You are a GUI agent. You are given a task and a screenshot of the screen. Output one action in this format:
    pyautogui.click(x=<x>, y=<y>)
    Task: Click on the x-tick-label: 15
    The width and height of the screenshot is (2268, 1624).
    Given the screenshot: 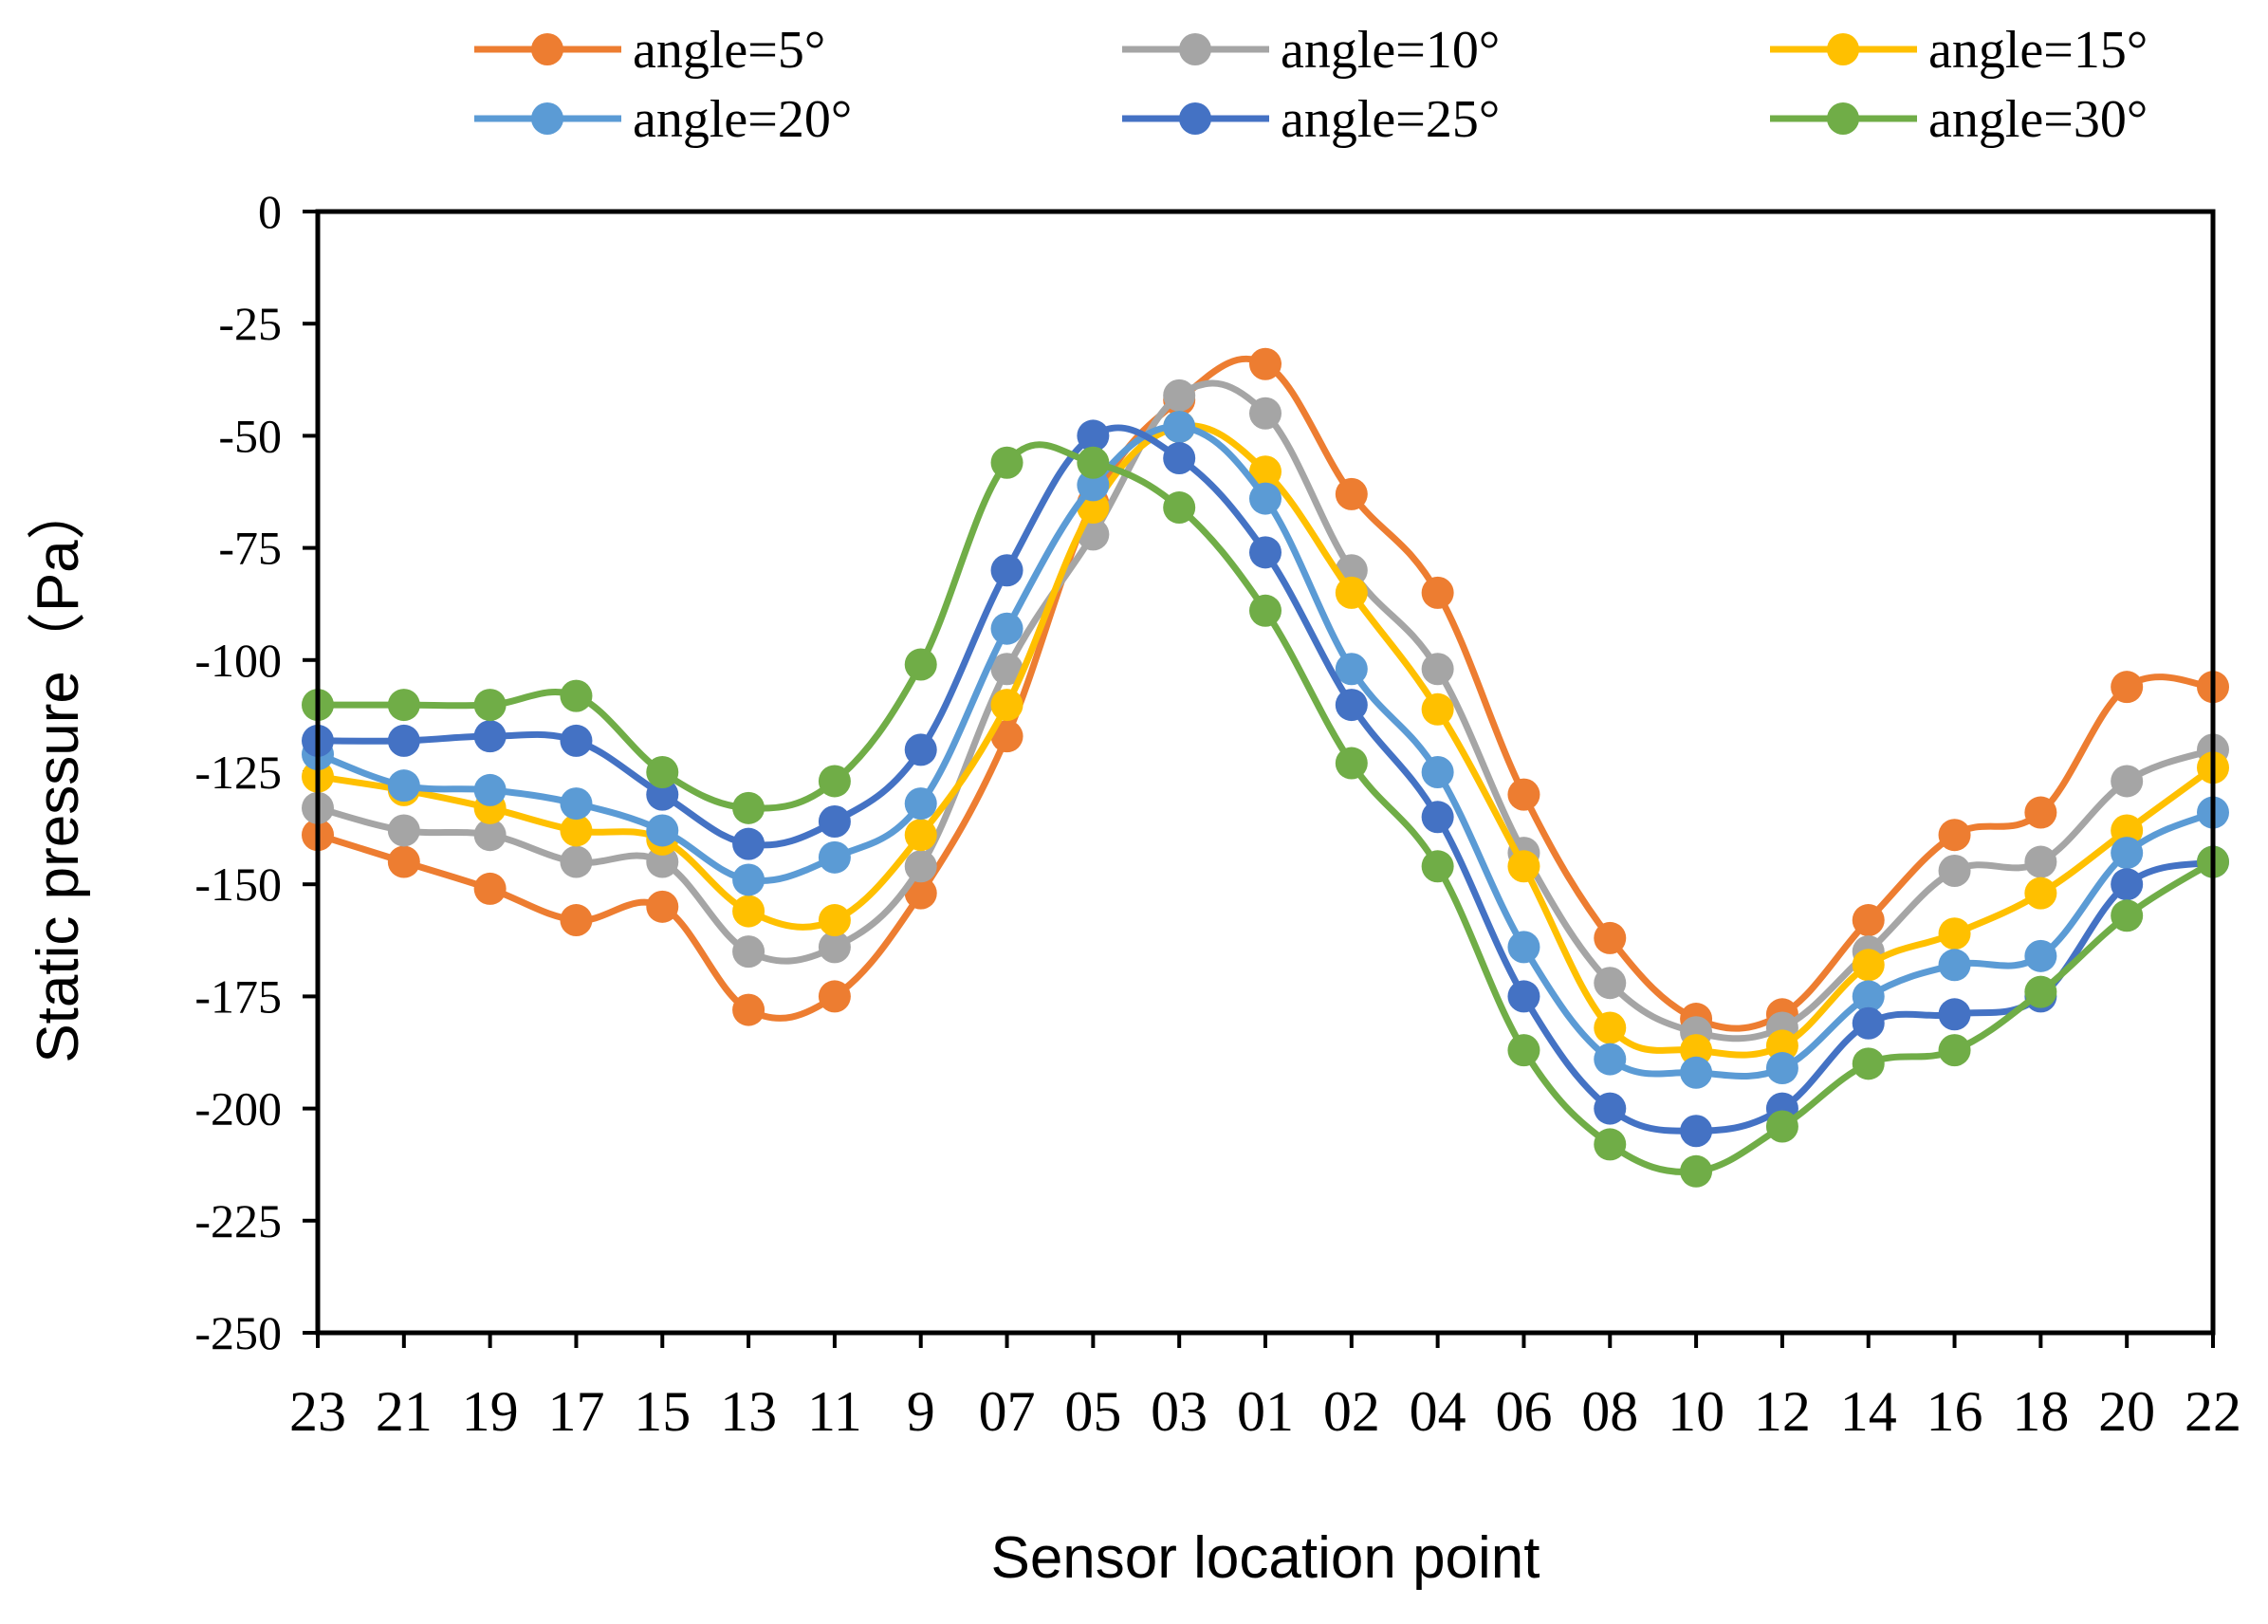 What is the action you would take?
    pyautogui.click(x=662, y=1411)
    